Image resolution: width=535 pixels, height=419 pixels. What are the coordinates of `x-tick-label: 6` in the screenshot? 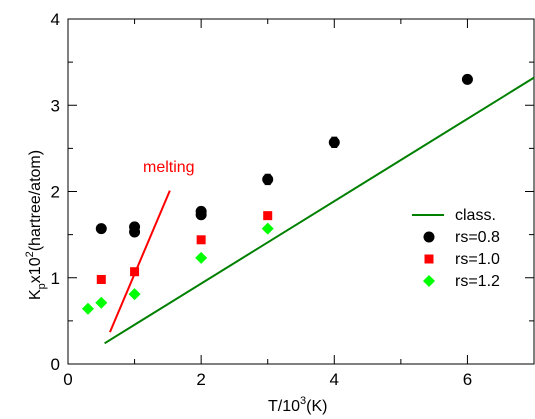 It's located at (467, 379).